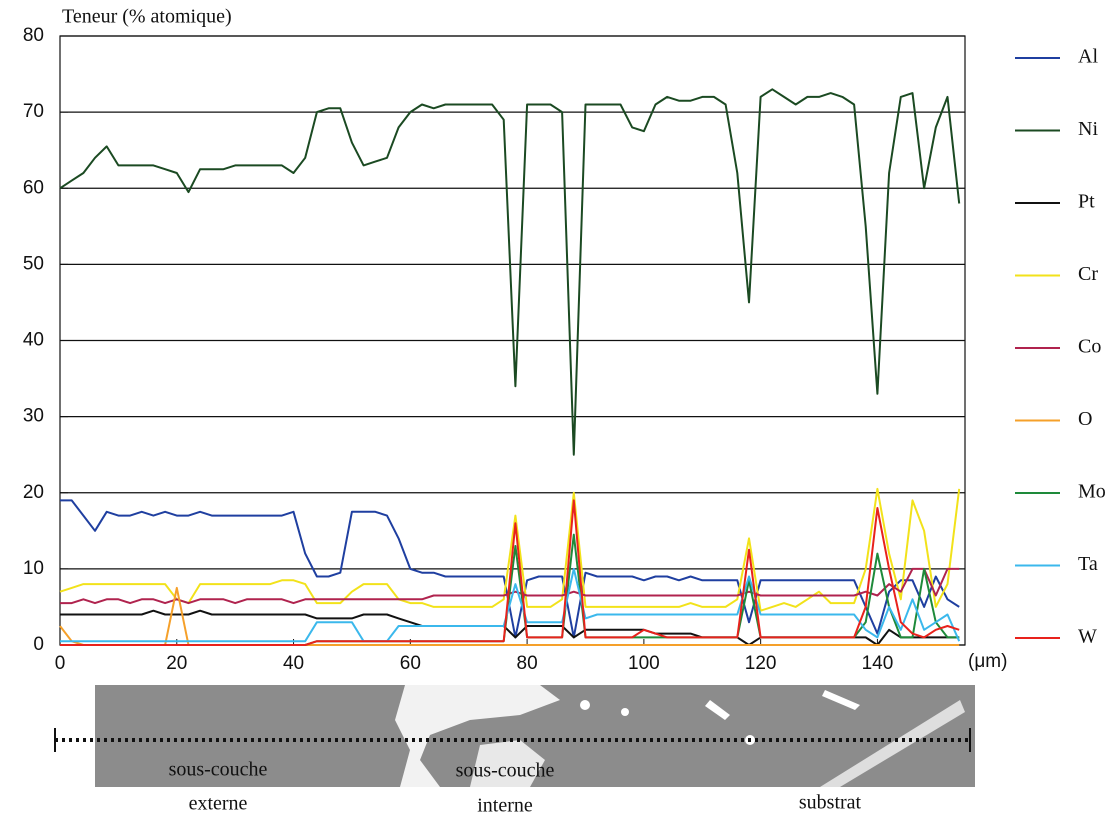  Describe the element at coordinates (60, 663) in the screenshot. I see `x-tick-label: 0` at that location.